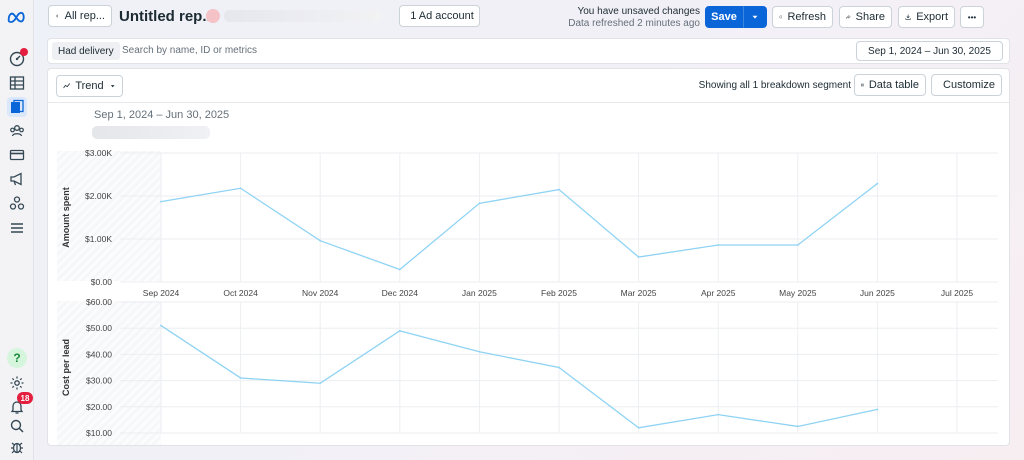 The image size is (1024, 460). Describe the element at coordinates (890, 85) in the screenshot. I see `data-table-button: Data table` at that location.